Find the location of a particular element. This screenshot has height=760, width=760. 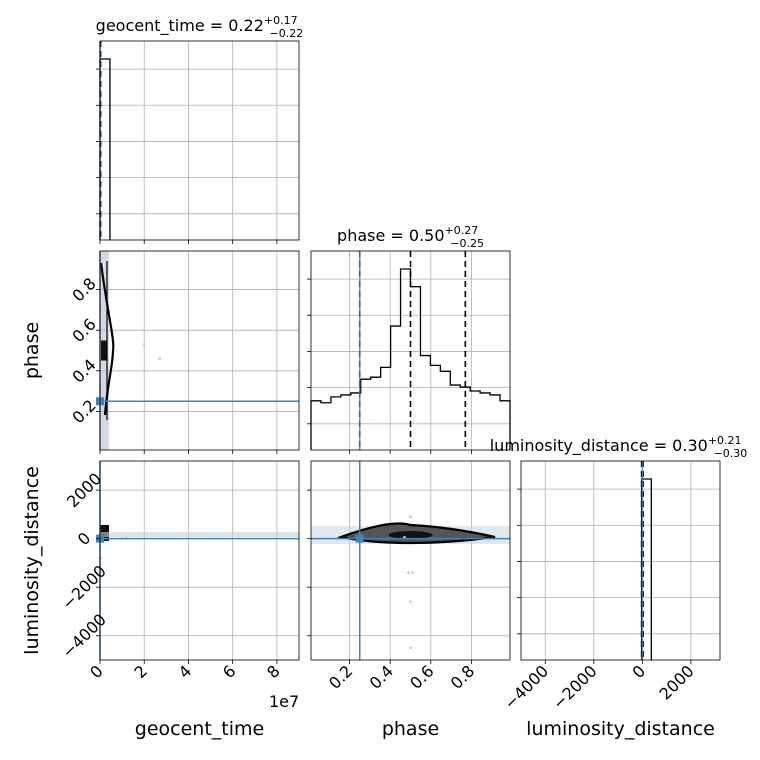

grid-luminosity_distance is located at coordinates (620, 560).